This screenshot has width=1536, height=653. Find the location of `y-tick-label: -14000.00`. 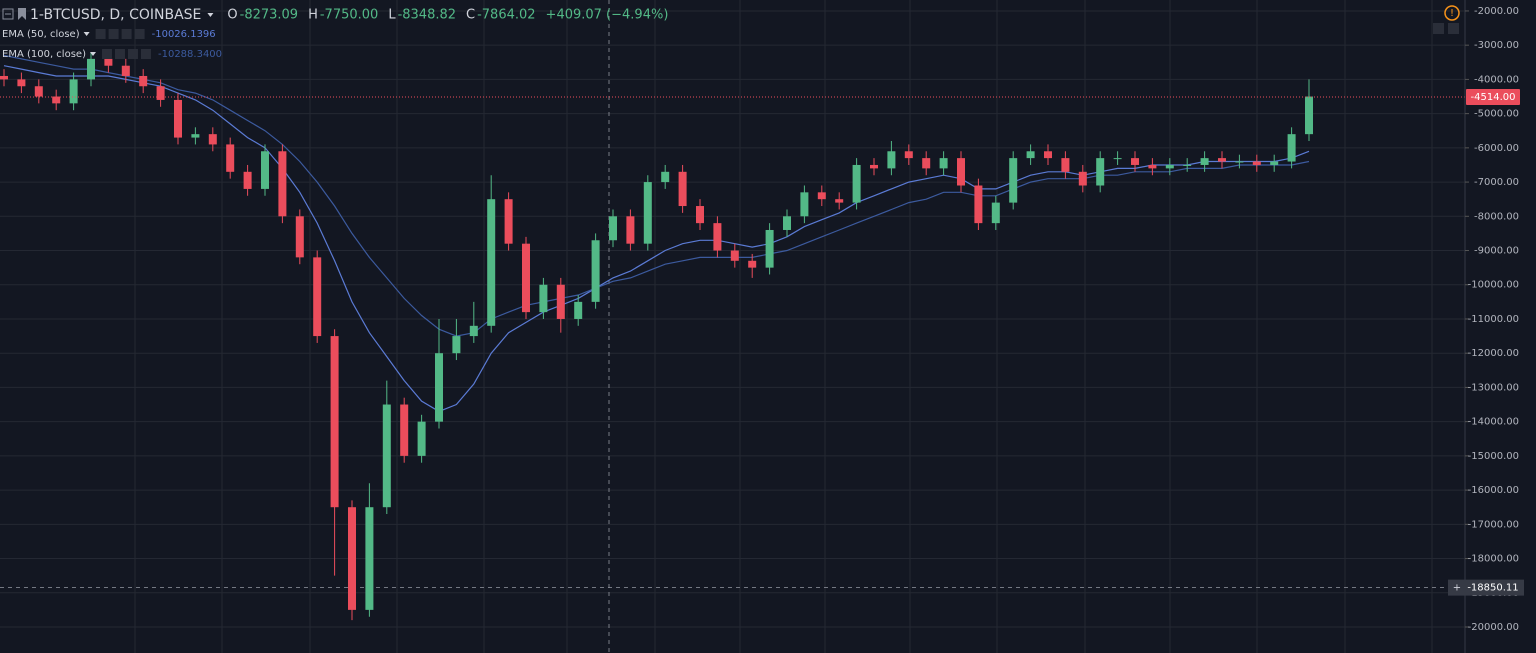

y-tick-label: -14000.00 is located at coordinates (1493, 422).